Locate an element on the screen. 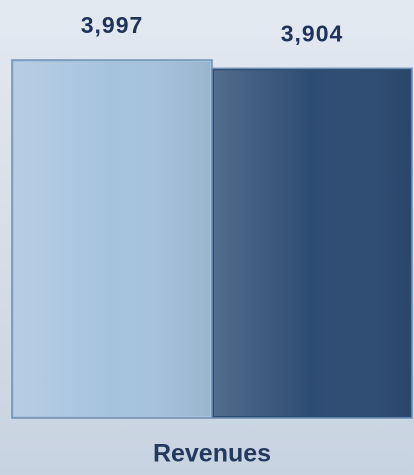 This screenshot has width=414, height=475. value-label: 3,904 is located at coordinates (312, 33).